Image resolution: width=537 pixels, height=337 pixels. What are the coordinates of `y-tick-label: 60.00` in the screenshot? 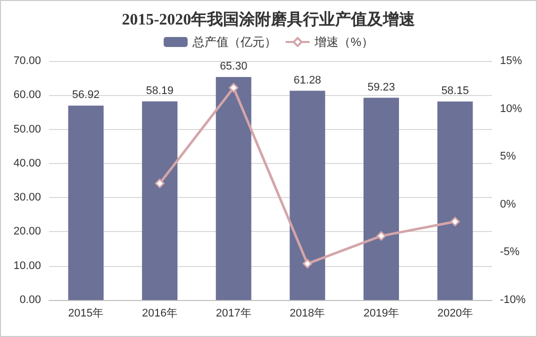 It's located at (27, 95).